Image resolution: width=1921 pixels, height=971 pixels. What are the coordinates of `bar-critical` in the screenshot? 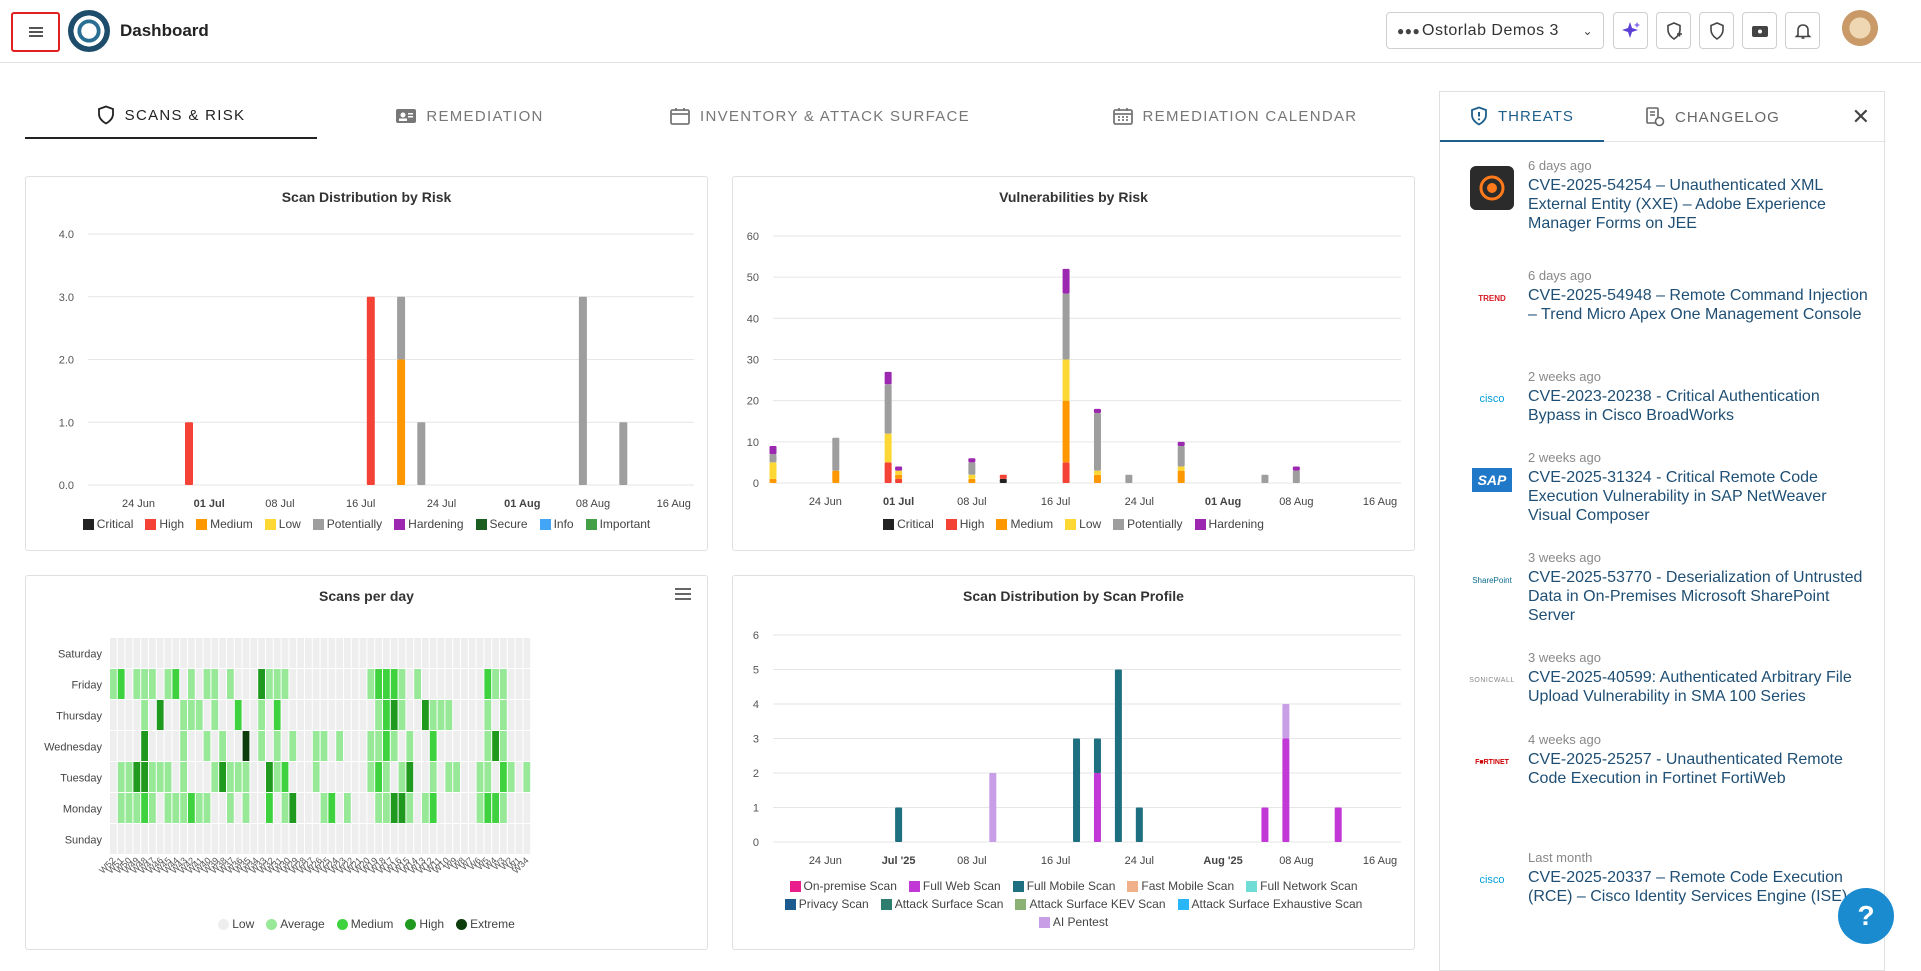 It's located at (1003, 480).